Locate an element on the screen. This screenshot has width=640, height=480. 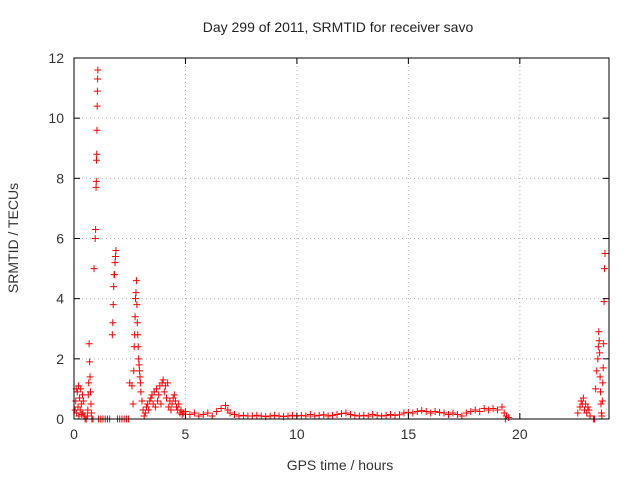
y-axis-label: SRMTID / TECUs is located at coordinates (13, 238).